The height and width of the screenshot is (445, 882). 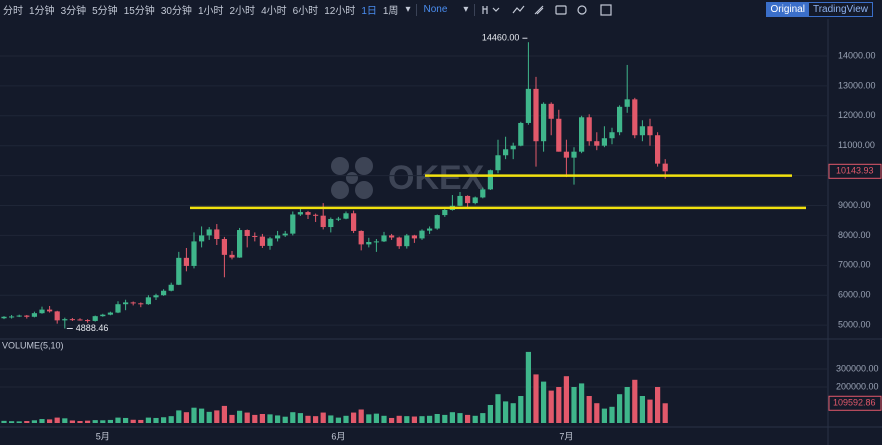 What do you see at coordinates (242, 11) in the screenshot?
I see `interval-button: 2小时` at bounding box center [242, 11].